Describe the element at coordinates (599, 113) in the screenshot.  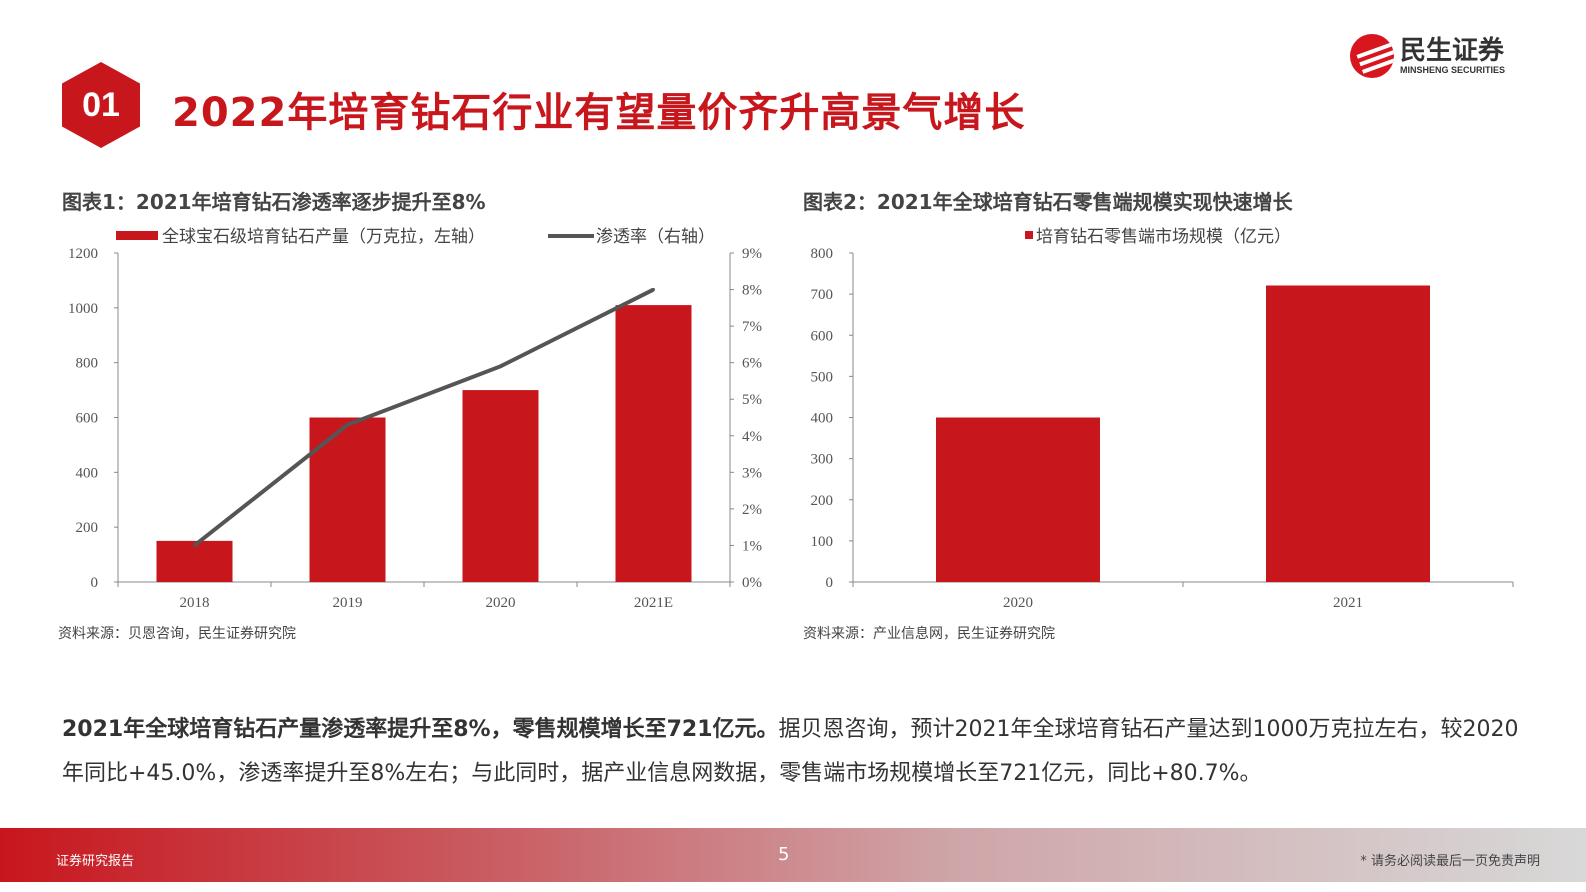
I see `page-title: 2022年培育钻石行业有望量价齐升高景气增长` at that location.